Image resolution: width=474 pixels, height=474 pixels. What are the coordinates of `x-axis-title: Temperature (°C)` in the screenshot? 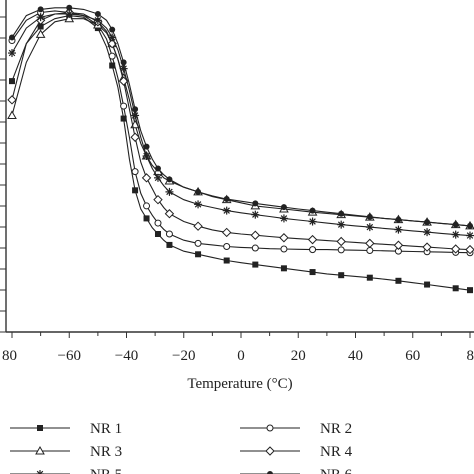 It's located at (239, 384).